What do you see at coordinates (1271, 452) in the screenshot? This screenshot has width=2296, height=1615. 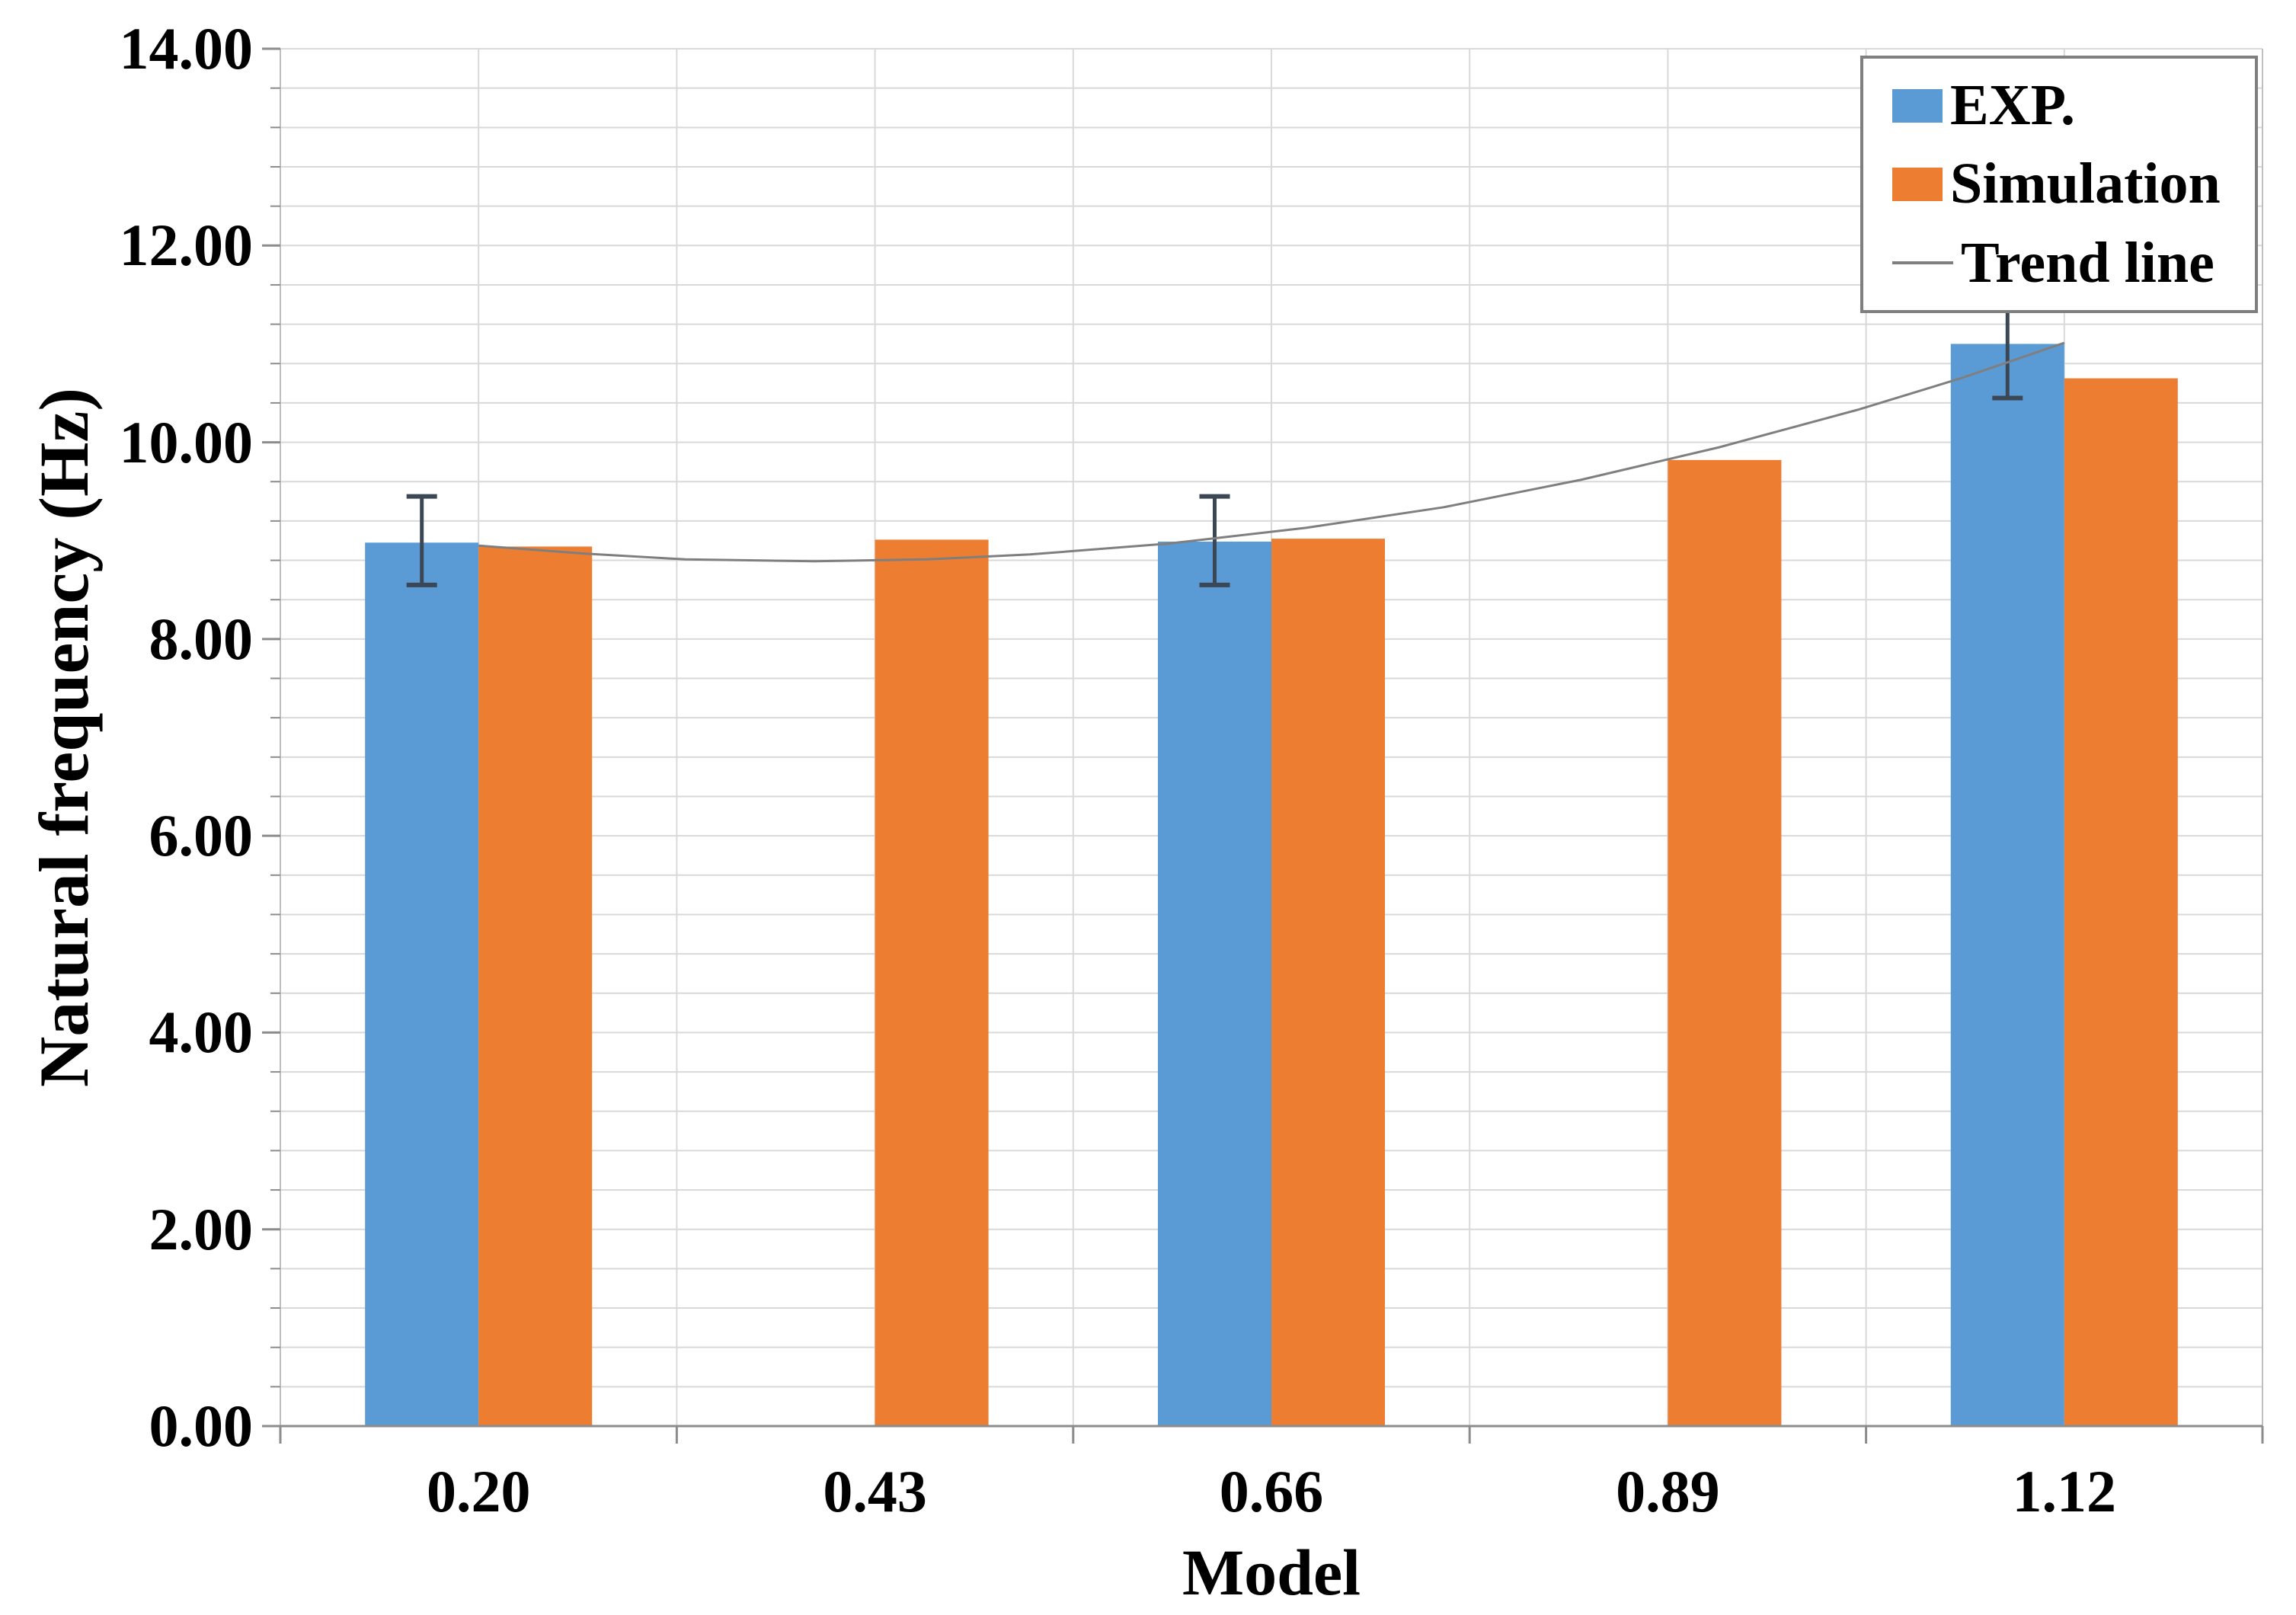 I see `trend-line` at bounding box center [1271, 452].